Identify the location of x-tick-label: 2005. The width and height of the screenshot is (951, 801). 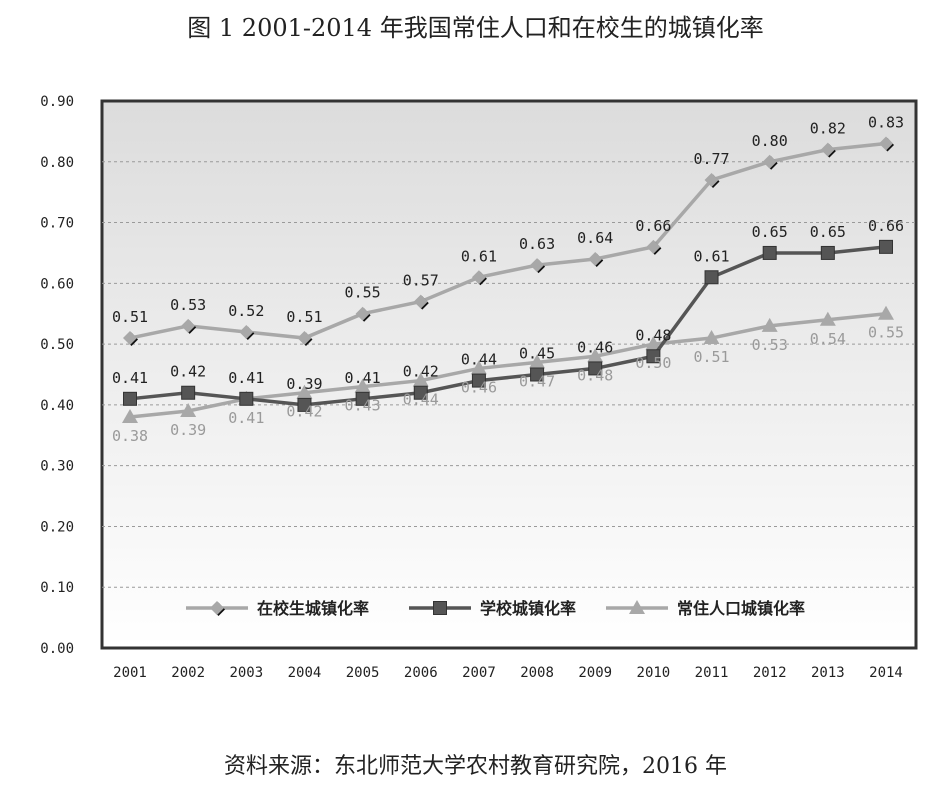
(363, 673).